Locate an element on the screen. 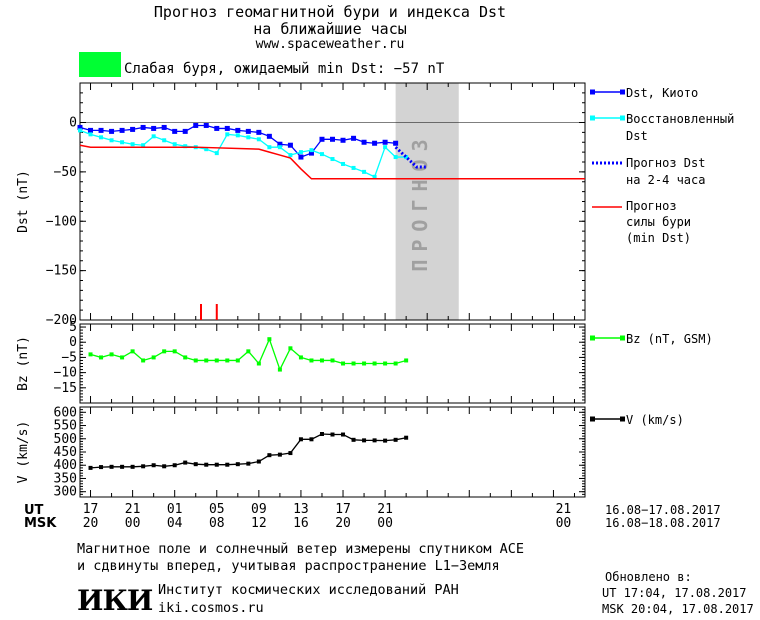 The width and height of the screenshot is (760, 620). legend-storm-line2: силы бури is located at coordinates (659, 222).